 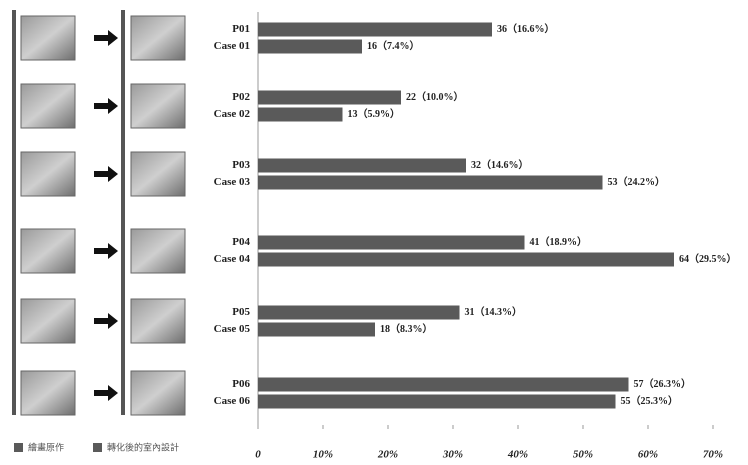 What do you see at coordinates (406, 328) in the screenshot?
I see `value-label: 18（8.3%）` at bounding box center [406, 328].